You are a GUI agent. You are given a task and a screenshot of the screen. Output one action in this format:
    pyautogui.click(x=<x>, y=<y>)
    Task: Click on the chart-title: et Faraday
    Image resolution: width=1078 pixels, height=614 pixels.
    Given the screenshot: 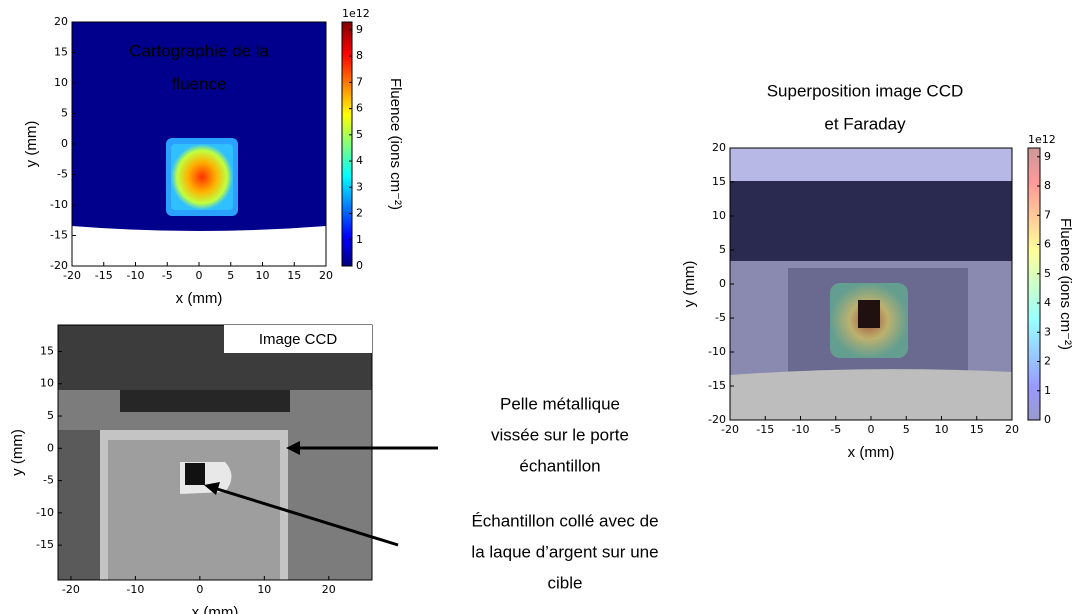 What is the action you would take?
    pyautogui.click(x=865, y=123)
    